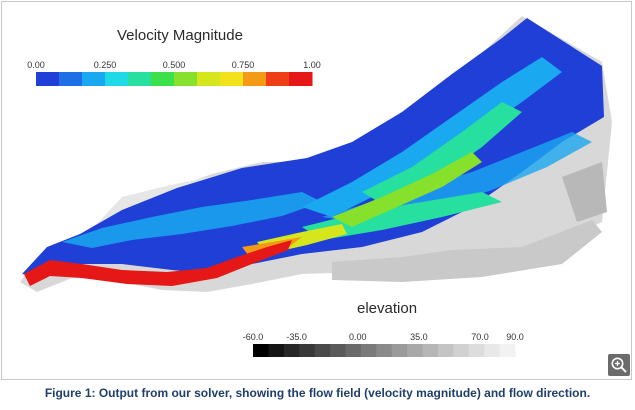 This screenshot has height=410, width=635. What do you see at coordinates (358, 337) in the screenshot?
I see `elevation-tick-label: 0.00` at bounding box center [358, 337].